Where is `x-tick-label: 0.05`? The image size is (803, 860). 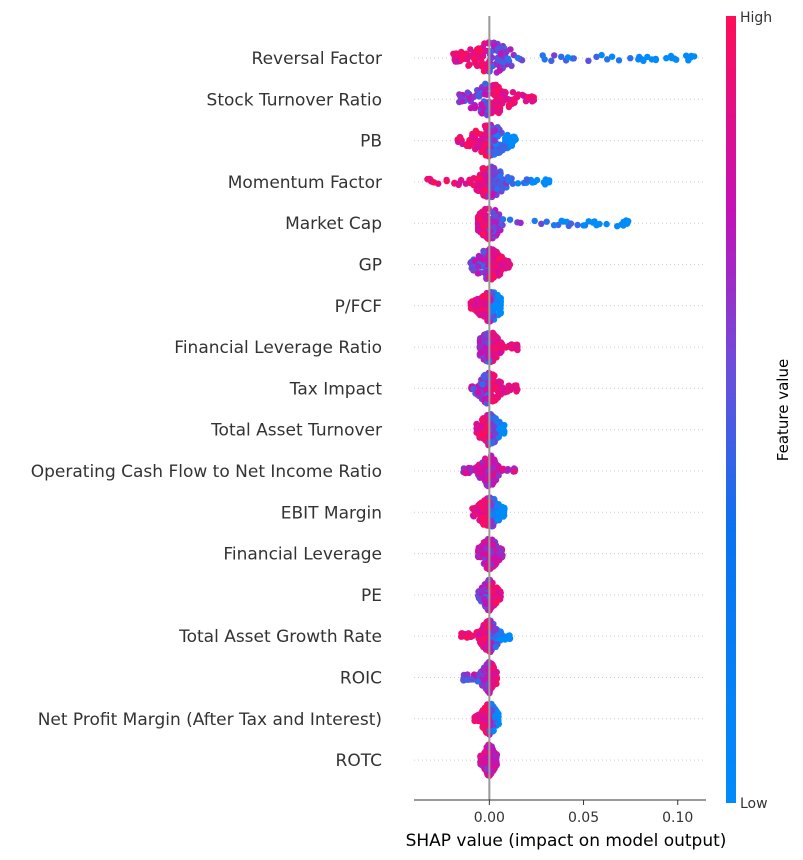
x-tick-label: 0.05 is located at coordinates (583, 818).